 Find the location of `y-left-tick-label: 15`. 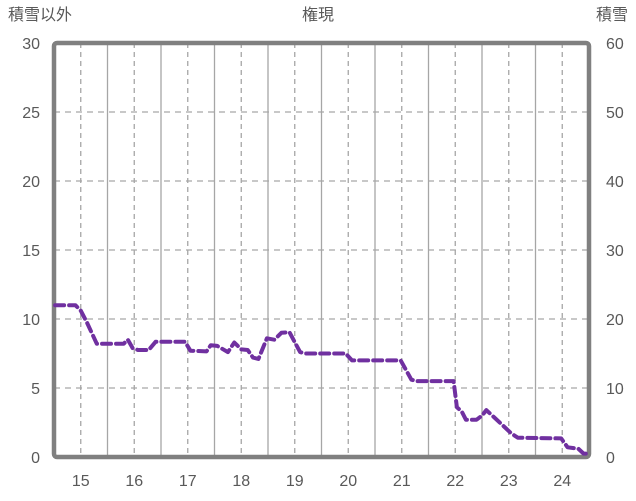

y-left-tick-label: 15 is located at coordinates (31, 251).